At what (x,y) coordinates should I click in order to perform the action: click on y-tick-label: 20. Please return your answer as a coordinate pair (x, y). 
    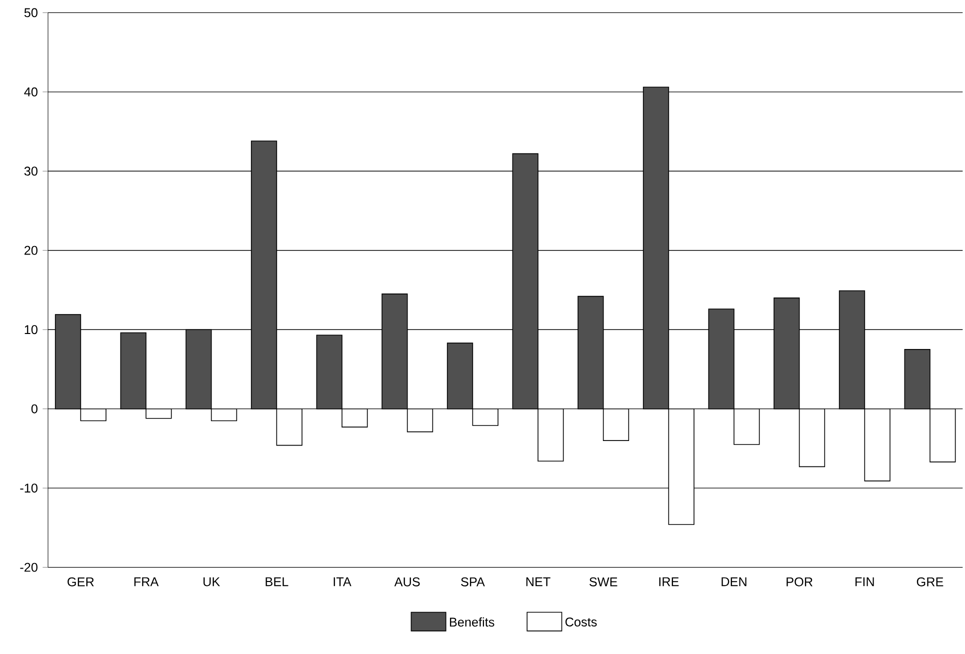
    Looking at the image, I should click on (31, 250).